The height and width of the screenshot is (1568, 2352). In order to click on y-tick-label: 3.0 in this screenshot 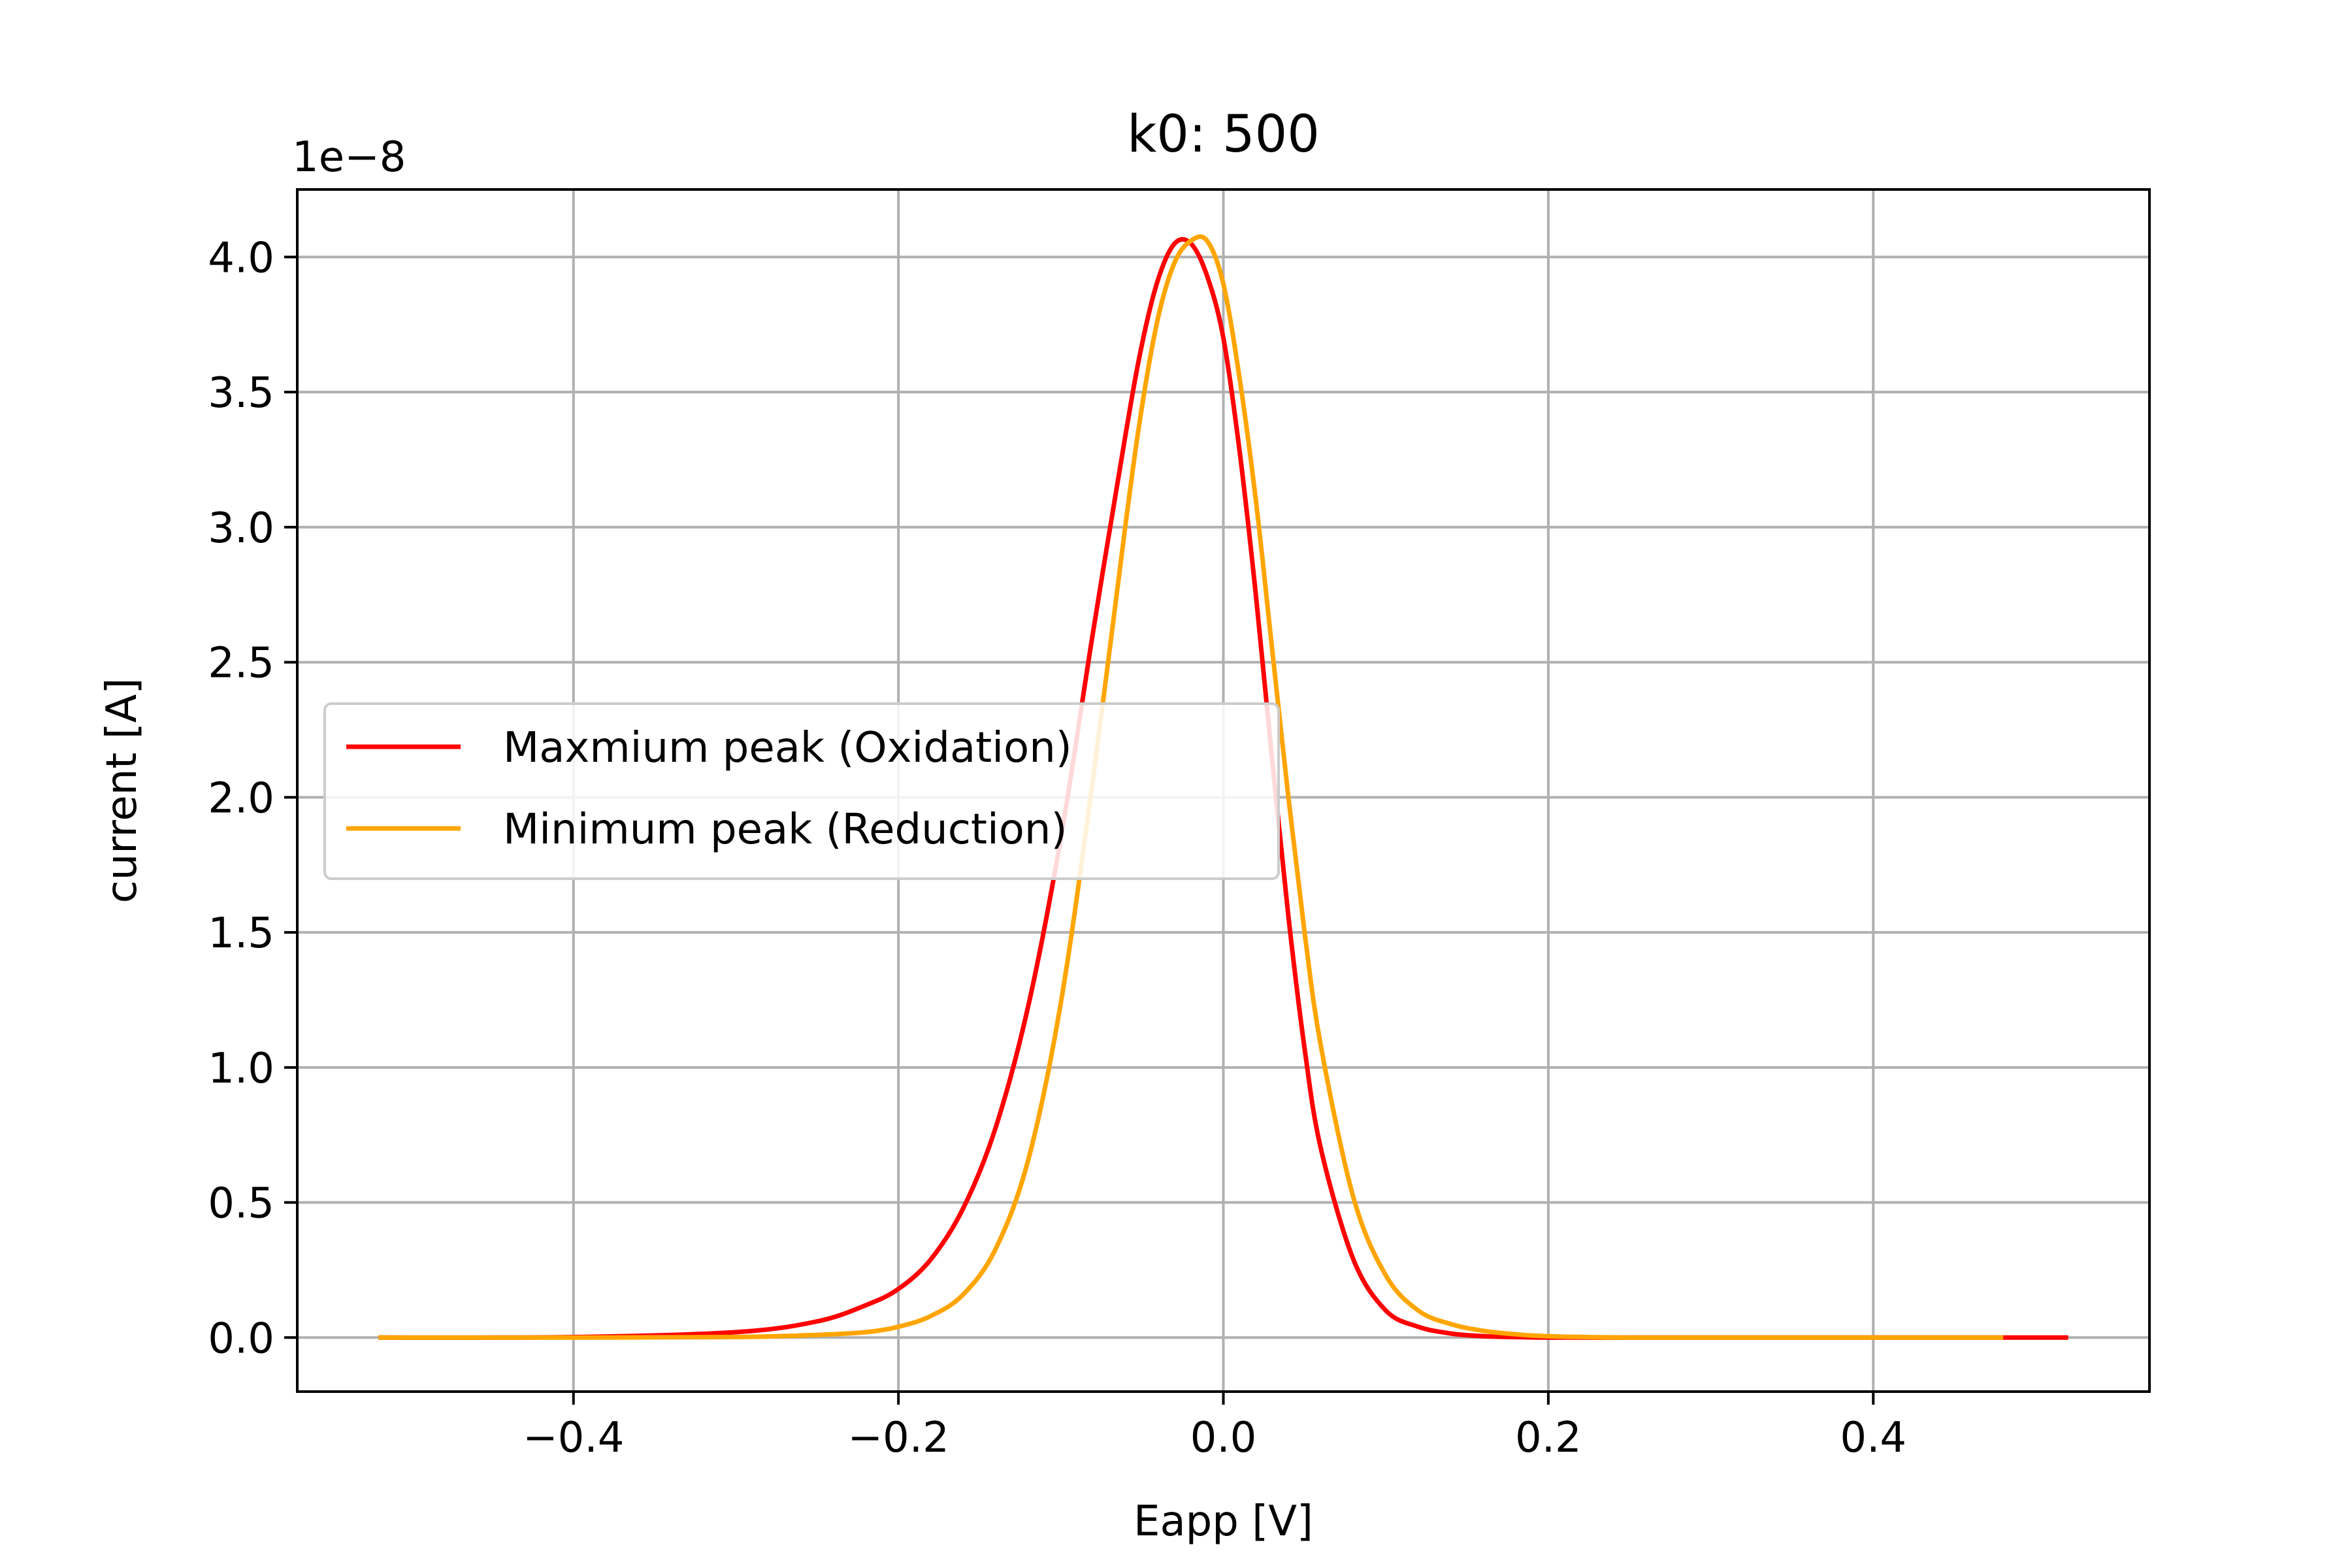, I will do `click(241, 528)`.